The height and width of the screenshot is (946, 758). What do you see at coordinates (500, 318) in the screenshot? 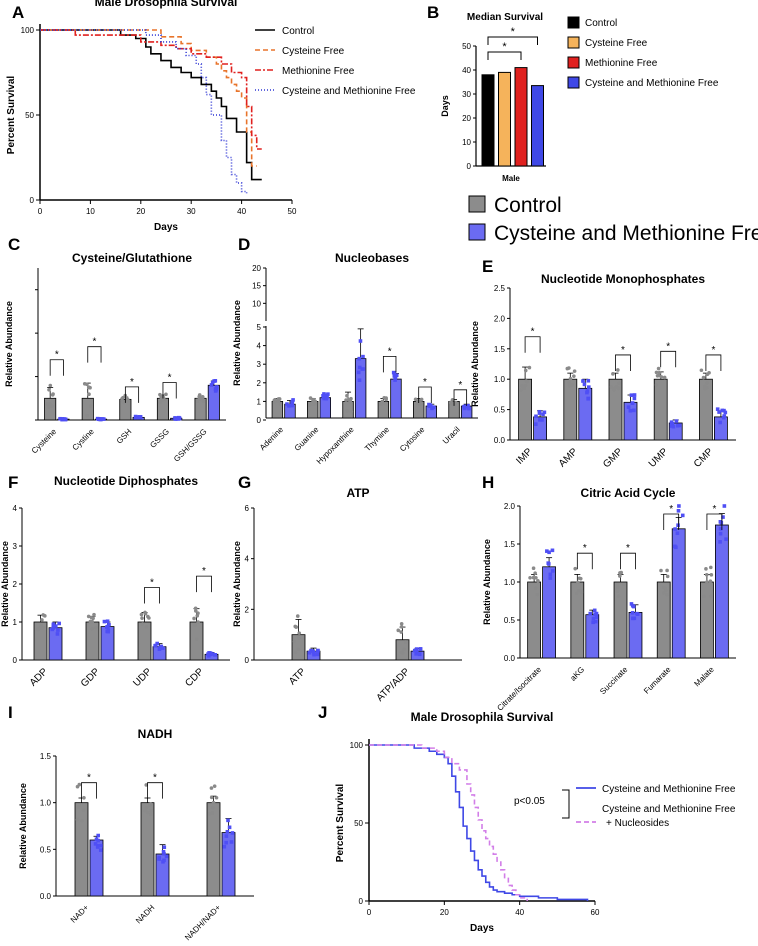
I see `y-tick-label: 2.0` at bounding box center [500, 318].